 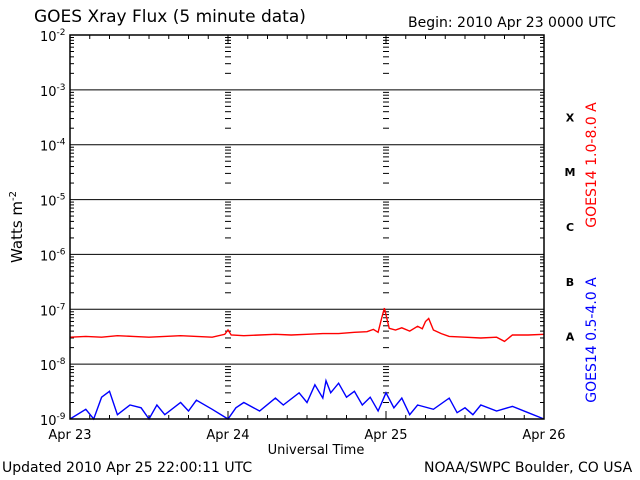 I want to click on series-line-short, so click(x=307, y=399).